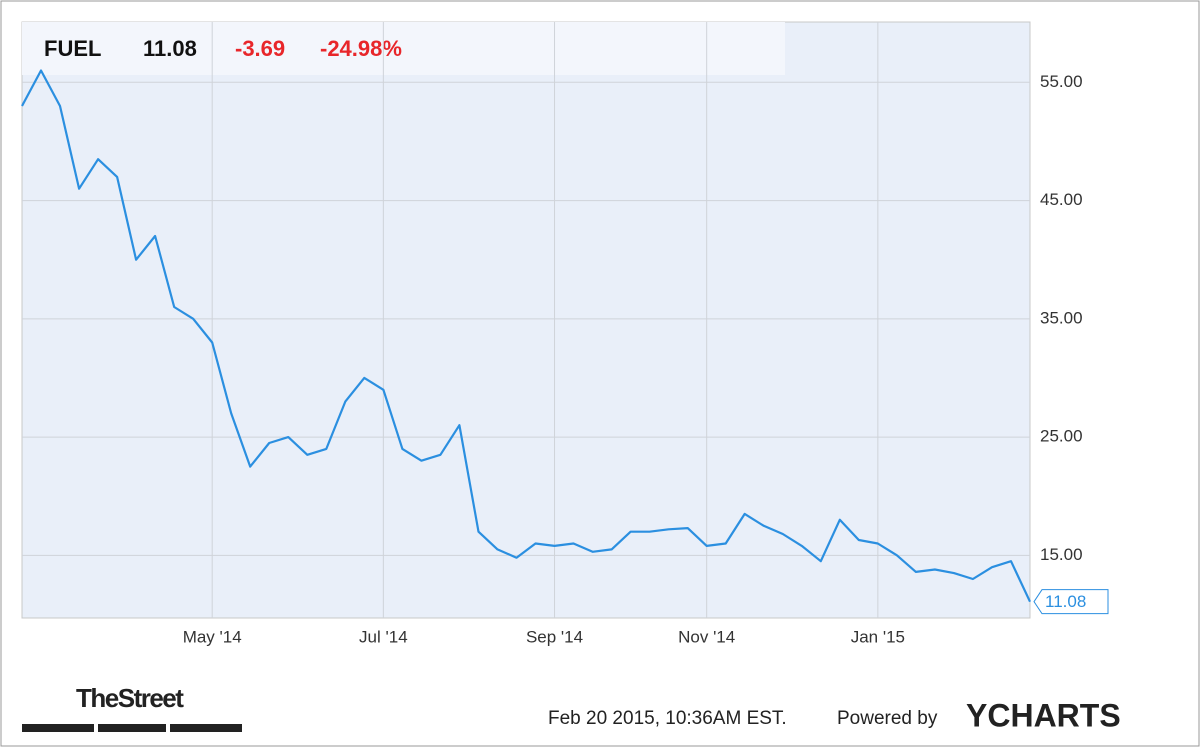 The height and width of the screenshot is (747, 1200). Describe the element at coordinates (1065, 601) in the screenshot. I see `last-value-label: 11.08` at that location.